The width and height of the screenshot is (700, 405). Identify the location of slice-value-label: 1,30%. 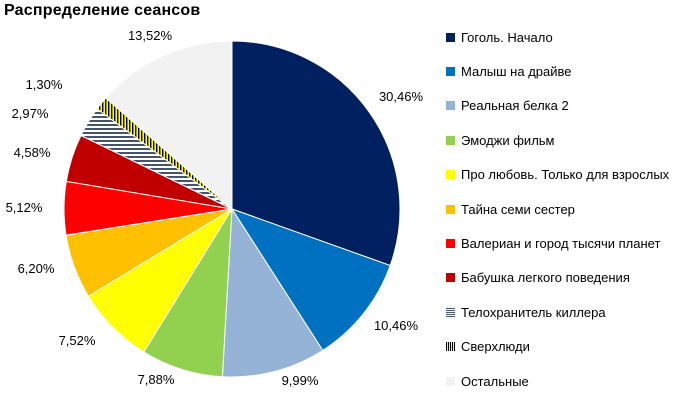
(44, 84).